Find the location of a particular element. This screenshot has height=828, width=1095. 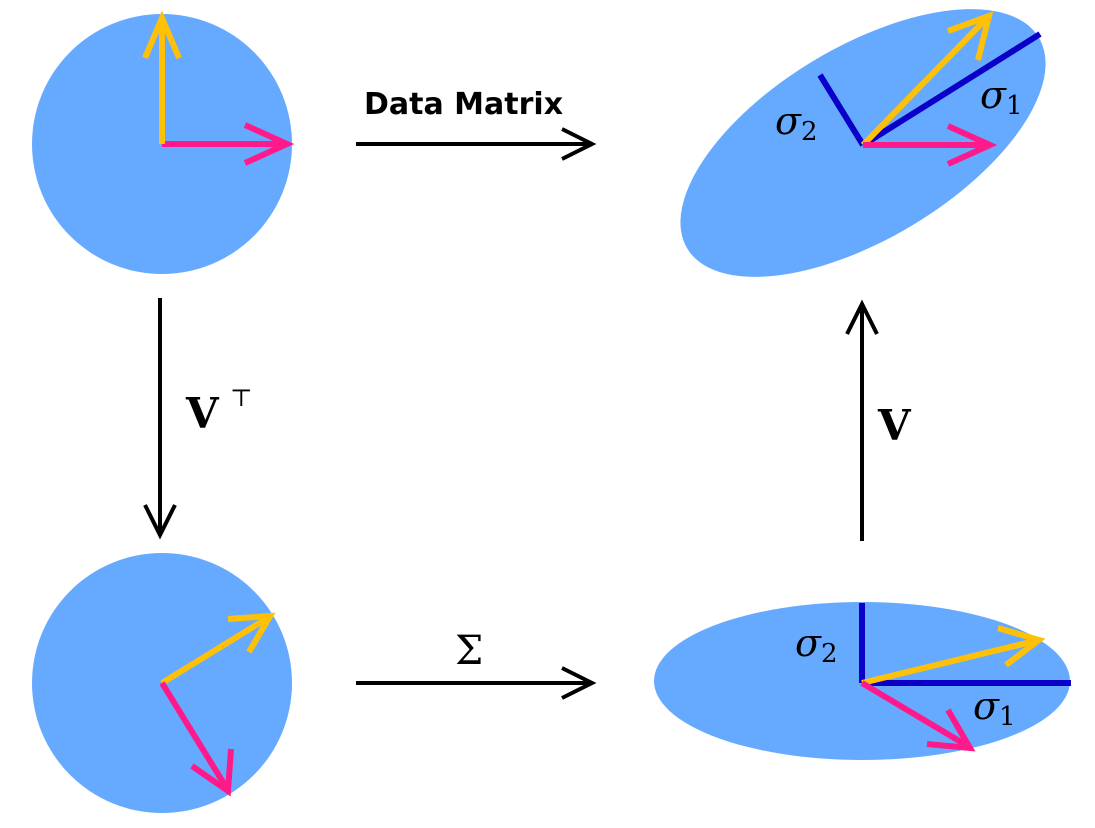

arrow-v is located at coordinates (862, 420).